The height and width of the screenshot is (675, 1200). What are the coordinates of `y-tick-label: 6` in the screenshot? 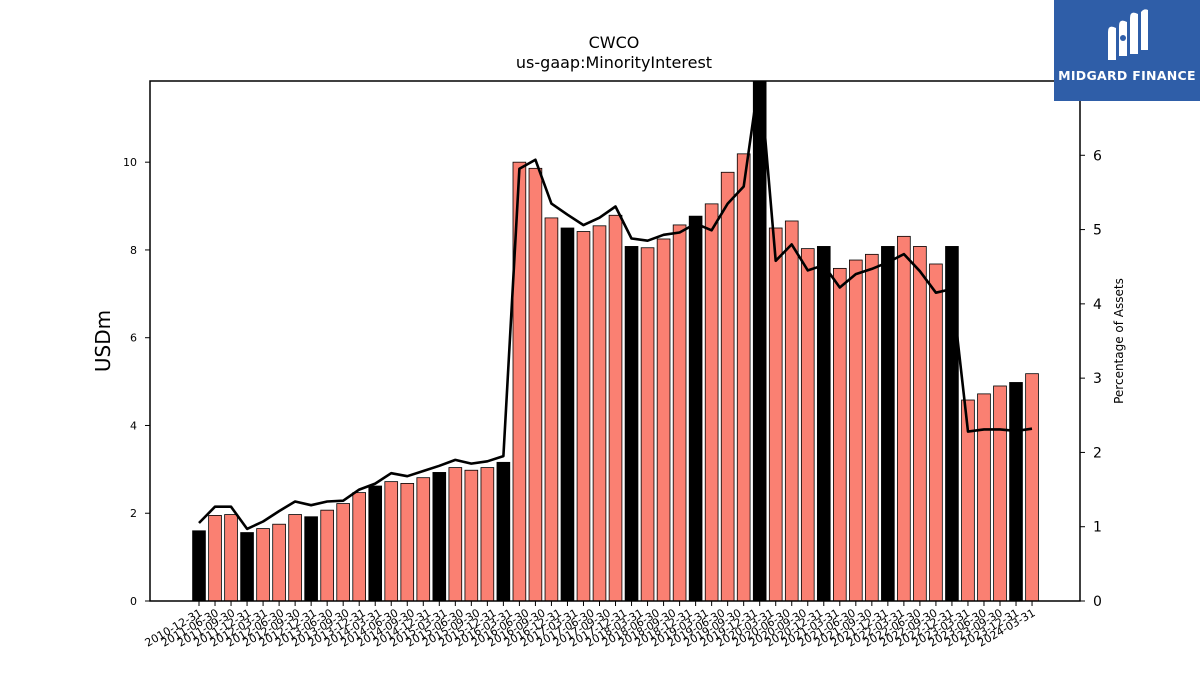 It's located at (133, 338).